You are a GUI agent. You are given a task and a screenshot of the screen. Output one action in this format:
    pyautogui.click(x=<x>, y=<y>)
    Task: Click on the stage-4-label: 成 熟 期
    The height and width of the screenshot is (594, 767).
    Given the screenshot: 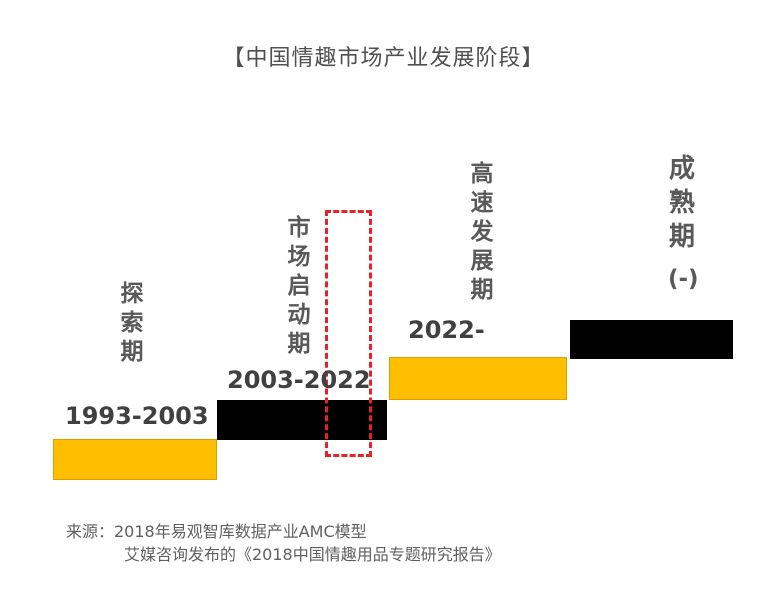 What is the action you would take?
    pyautogui.click(x=681, y=203)
    